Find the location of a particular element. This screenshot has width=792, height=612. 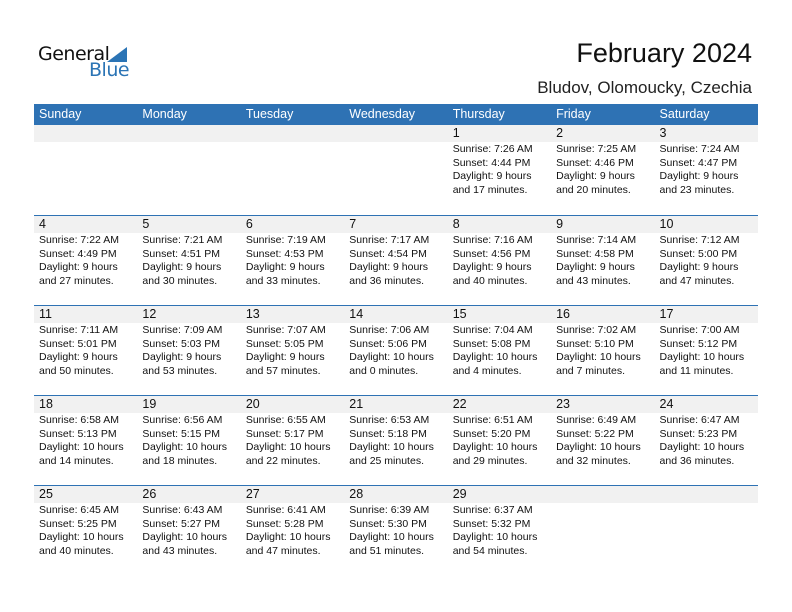

sunset-text: Sunset: 4:47 PM is located at coordinates (698, 162).